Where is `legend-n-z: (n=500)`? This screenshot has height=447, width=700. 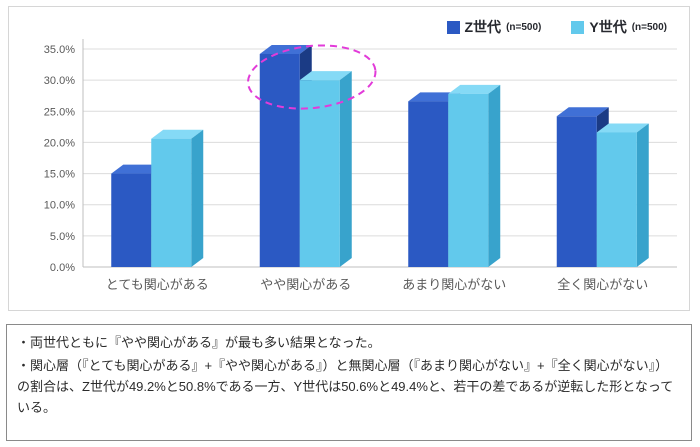 legend-n-z: (n=500) is located at coordinates (524, 27).